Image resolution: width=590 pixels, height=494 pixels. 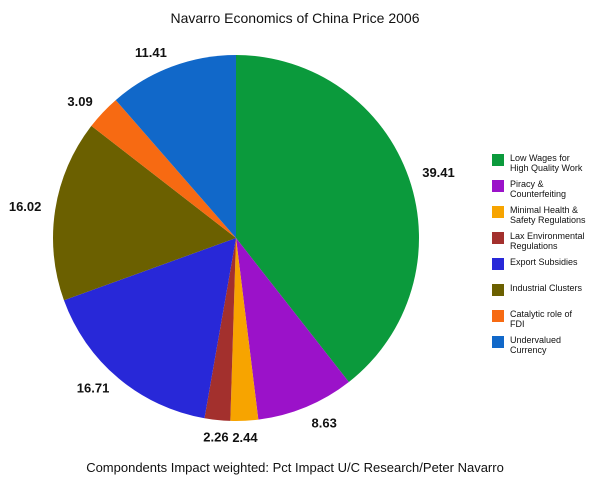 I want to click on data-label: 11.41, so click(x=151, y=52).